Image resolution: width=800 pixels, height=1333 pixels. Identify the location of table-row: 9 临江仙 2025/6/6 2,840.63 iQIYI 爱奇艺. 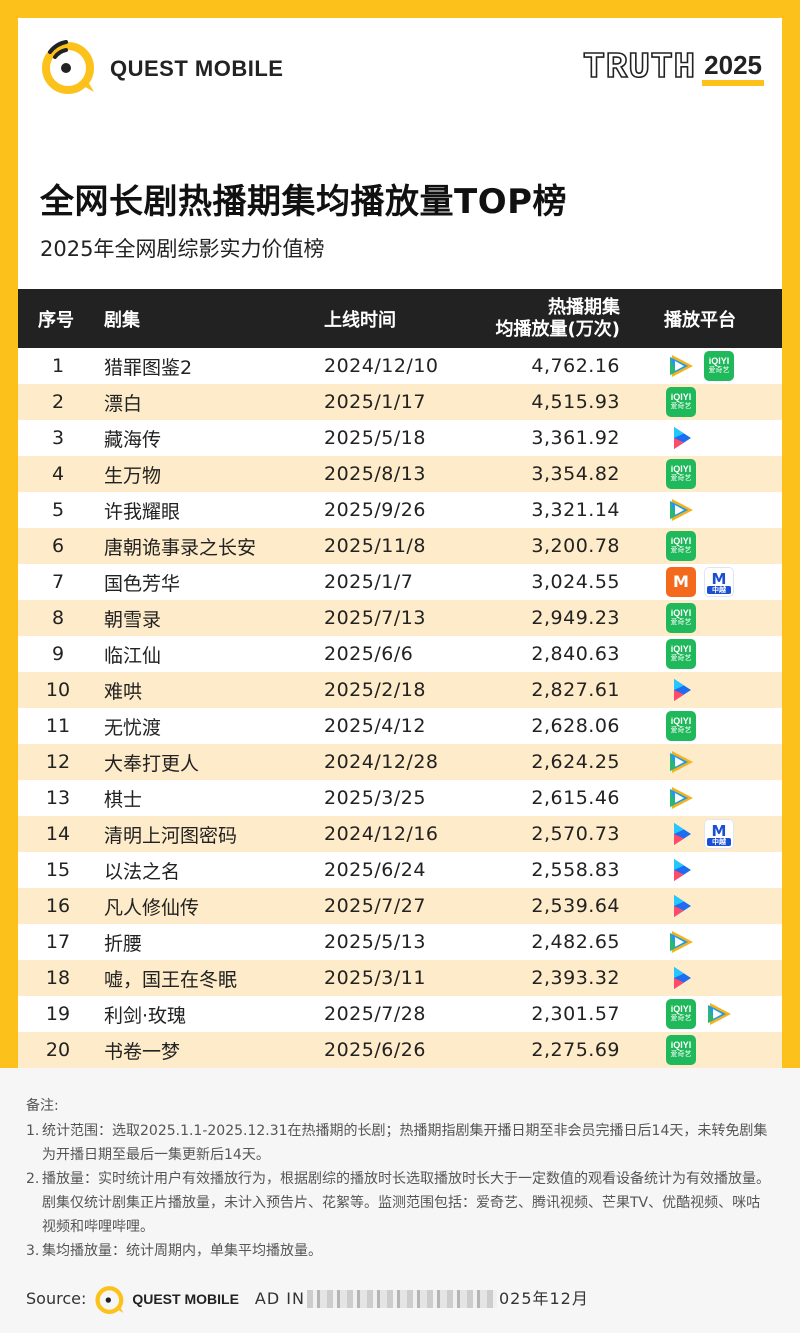
(400, 654).